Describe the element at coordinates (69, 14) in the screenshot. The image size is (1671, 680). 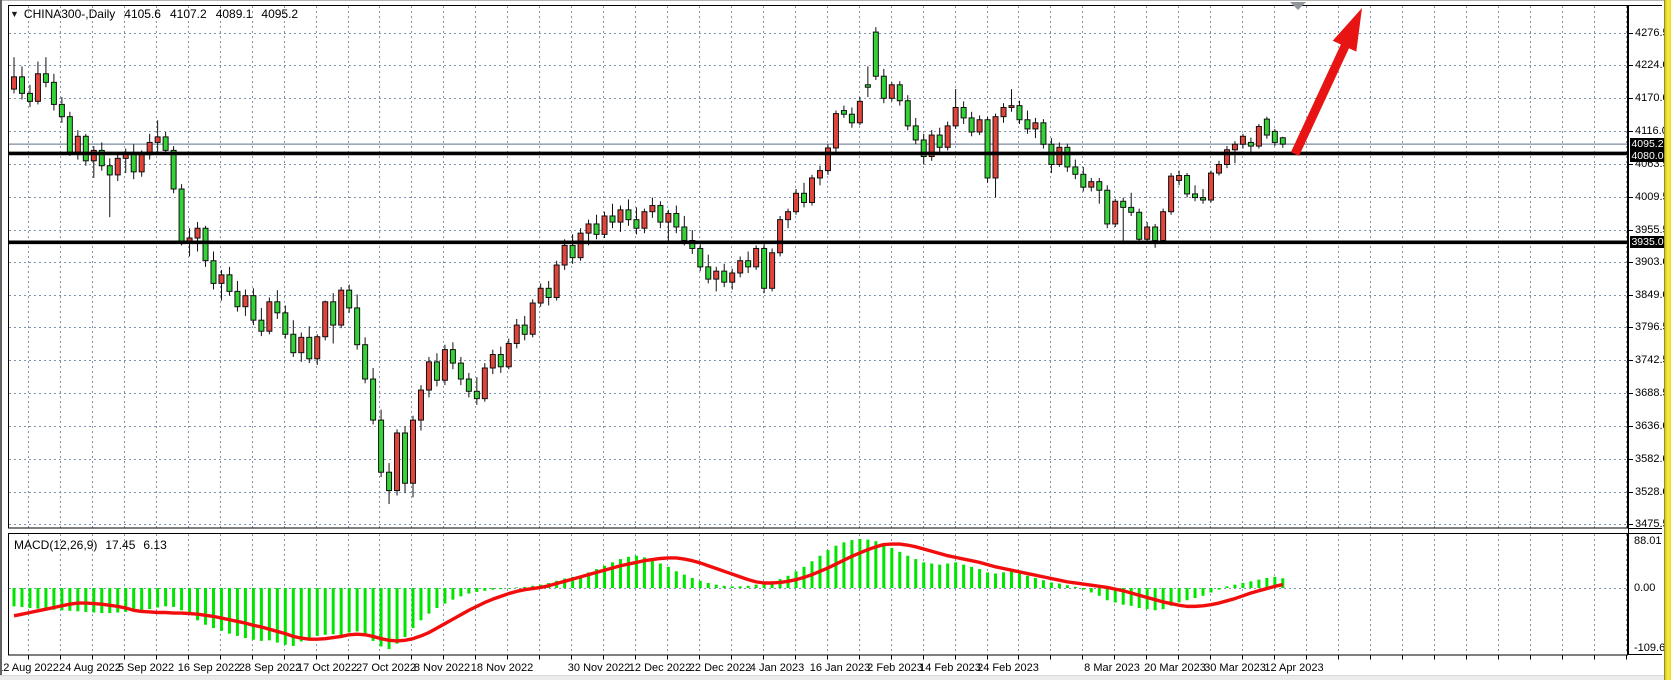
I see `symbol-timeframe: CHINA300-,Daily` at that location.